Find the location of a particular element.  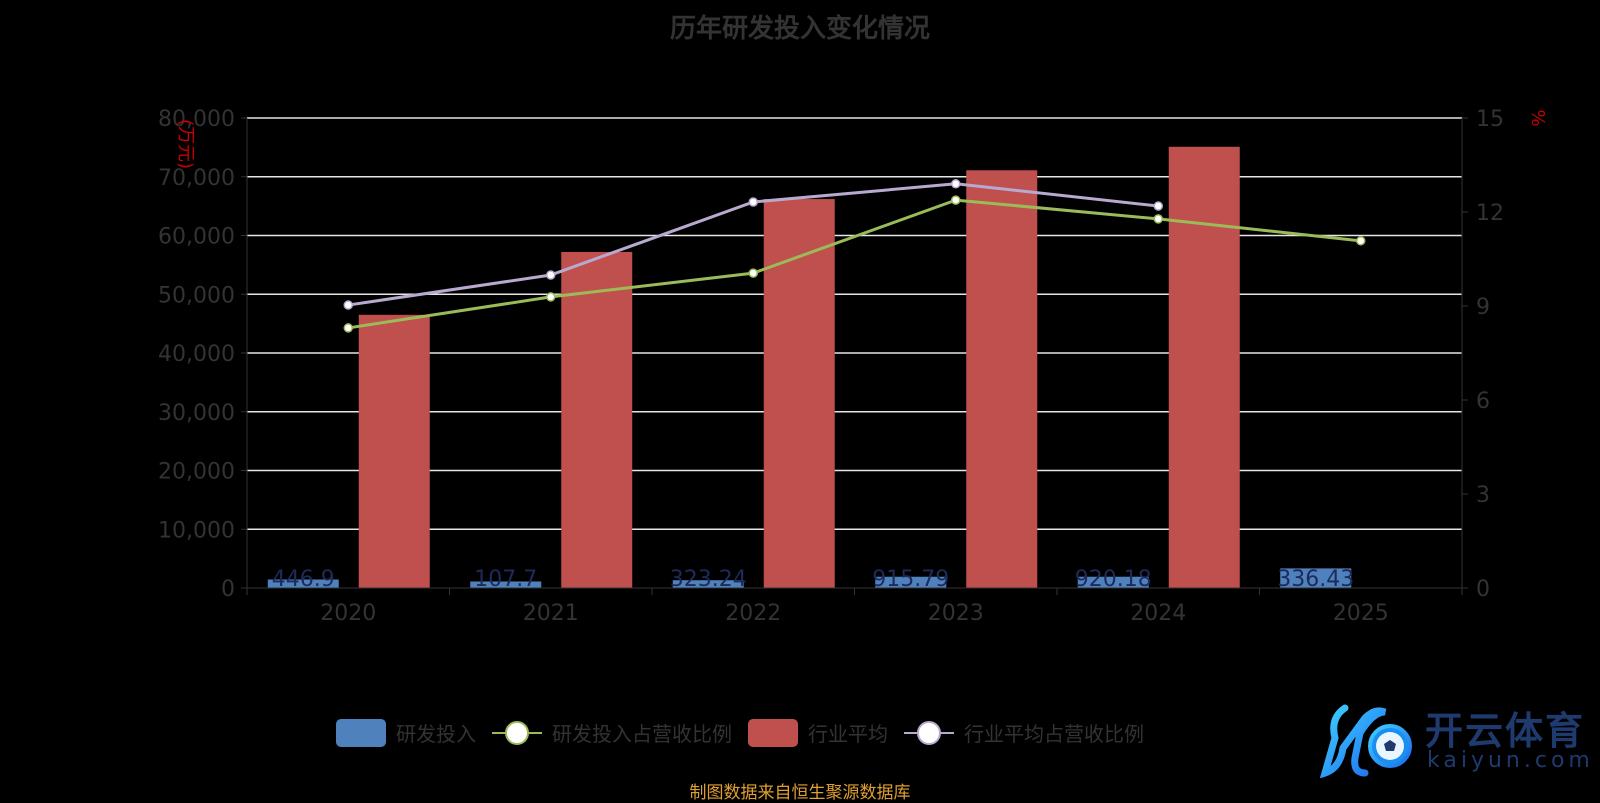

chart-title: 历年研发投入变化情况 is located at coordinates (799, 29).